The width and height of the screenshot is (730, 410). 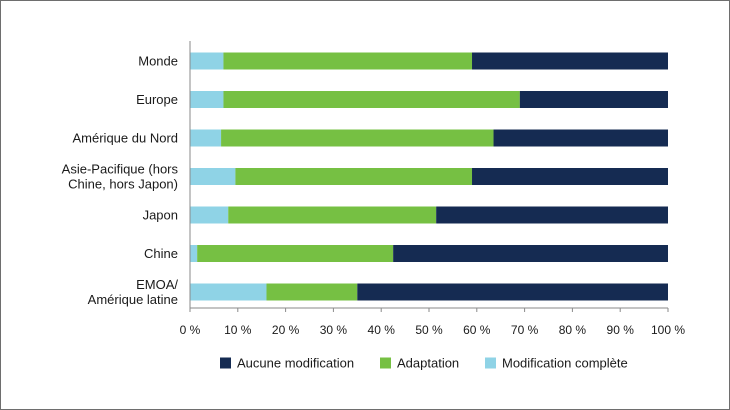 I want to click on category-label: Amérique du Nord, so click(x=126, y=138).